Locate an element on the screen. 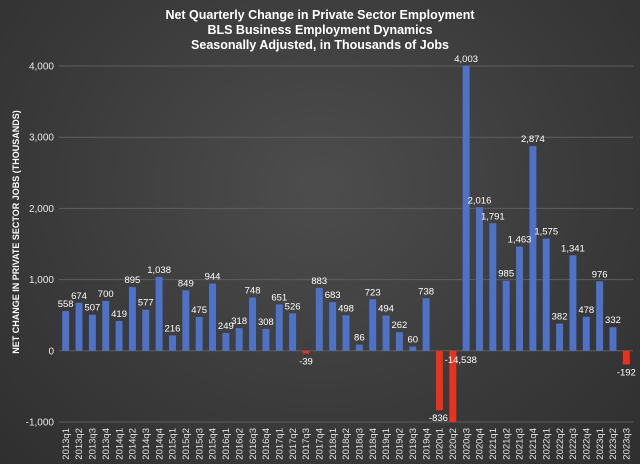 This screenshot has height=464, width=640. data-label: 382 is located at coordinates (560, 317).